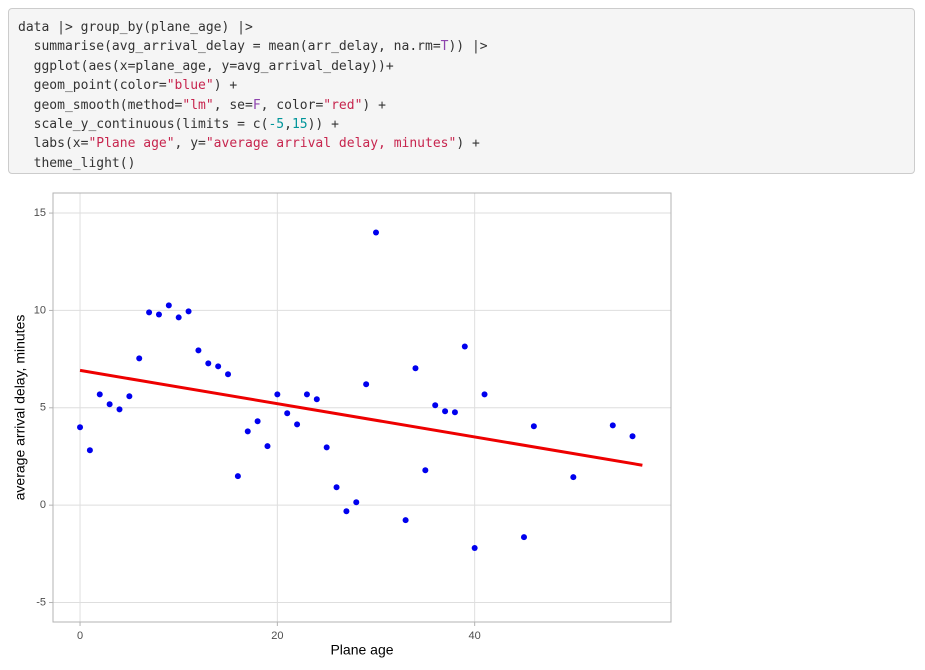 The height and width of the screenshot is (670, 925). What do you see at coordinates (475, 636) in the screenshot?
I see `x-tick-label: 40` at bounding box center [475, 636].